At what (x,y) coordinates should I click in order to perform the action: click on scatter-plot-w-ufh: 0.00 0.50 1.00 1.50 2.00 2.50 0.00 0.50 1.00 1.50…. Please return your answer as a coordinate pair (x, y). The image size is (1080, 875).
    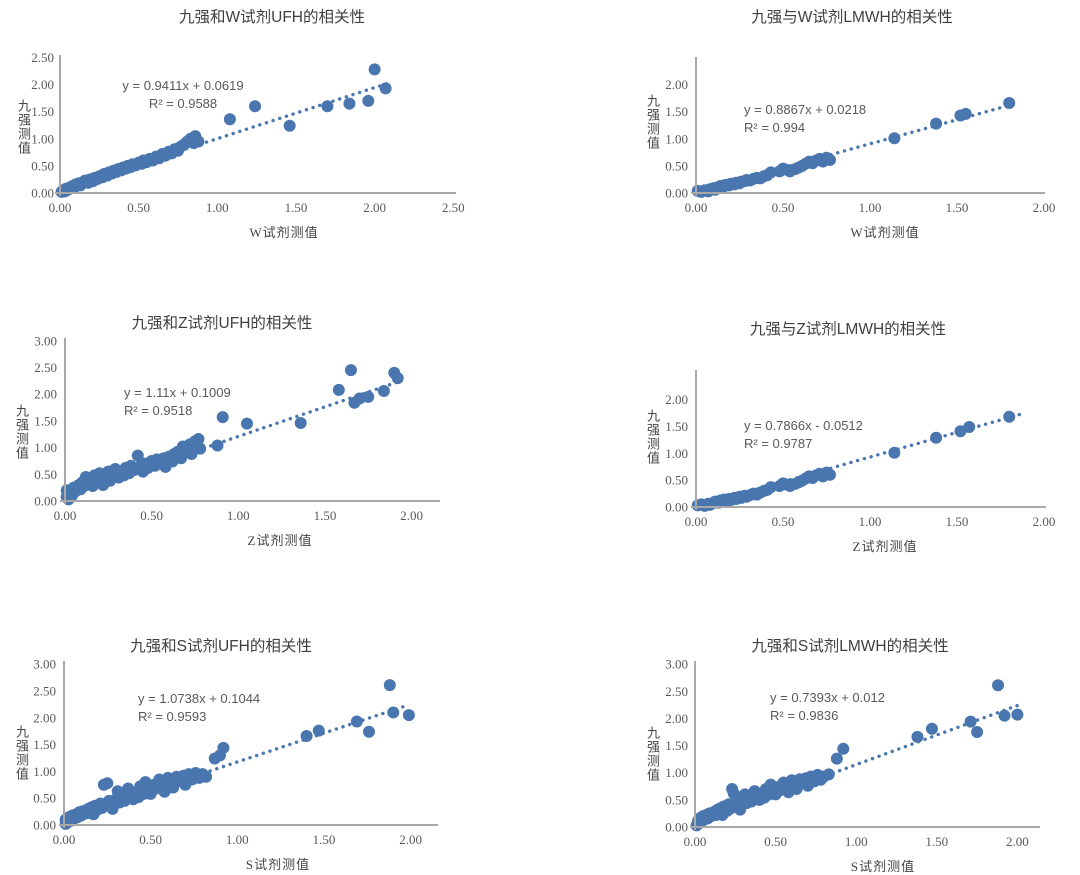
    Looking at the image, I should click on (248, 132).